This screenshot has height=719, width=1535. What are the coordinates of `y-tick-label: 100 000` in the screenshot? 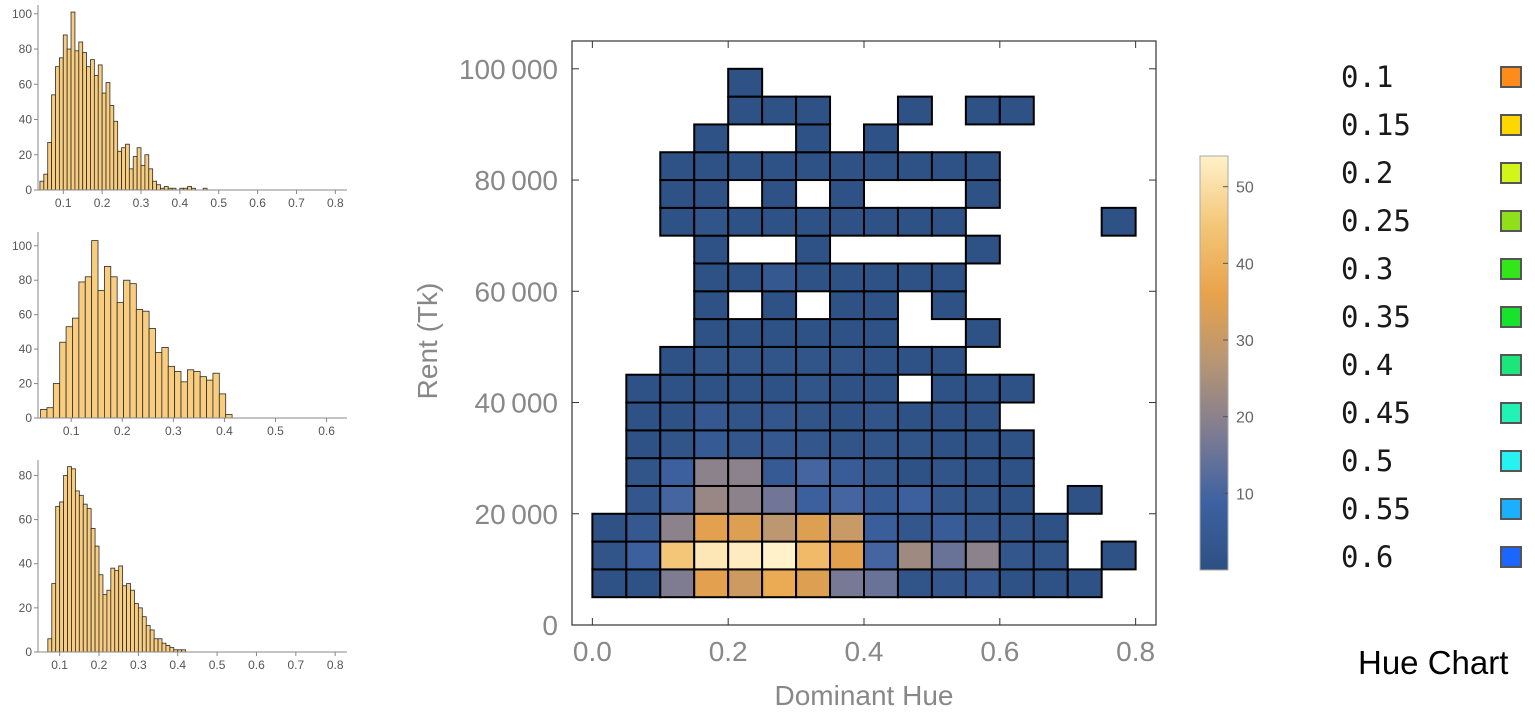 It's located at (508, 69).